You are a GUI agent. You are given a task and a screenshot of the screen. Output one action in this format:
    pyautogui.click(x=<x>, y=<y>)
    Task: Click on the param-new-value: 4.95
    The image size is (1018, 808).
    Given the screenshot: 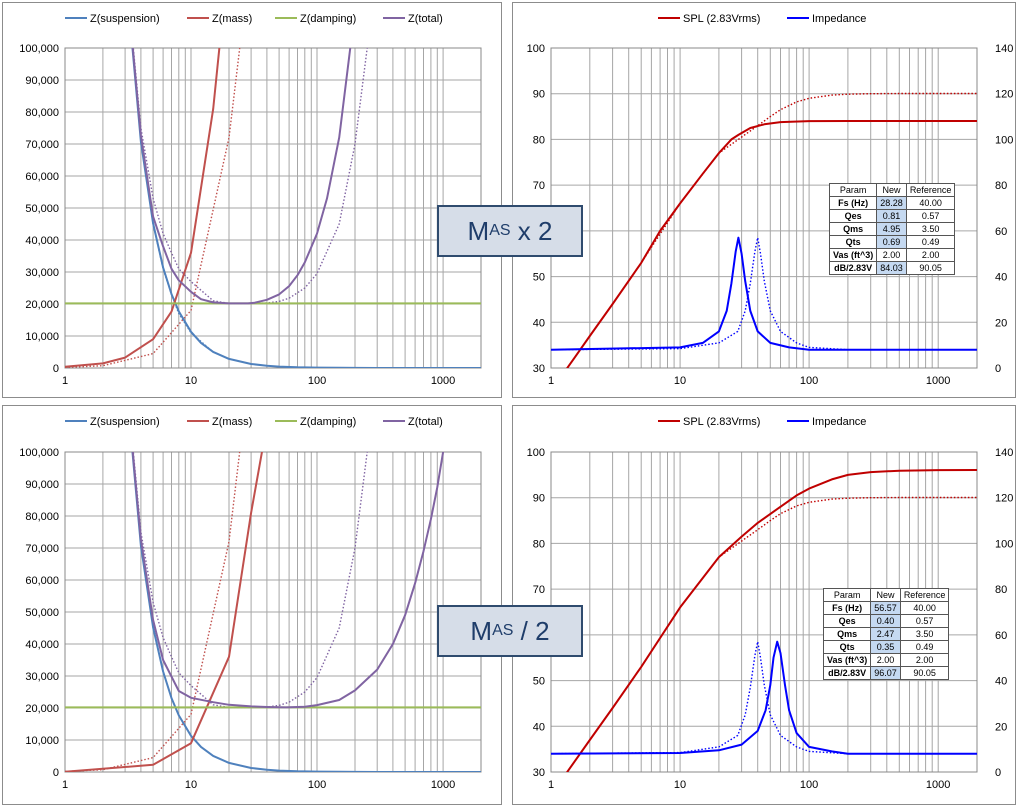 What is the action you would take?
    pyautogui.click(x=891, y=229)
    